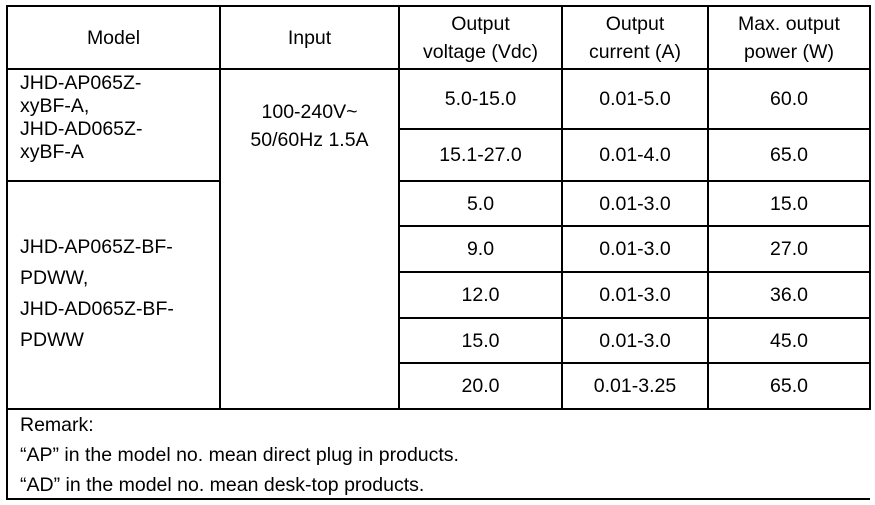 The width and height of the screenshot is (875, 505). I want to click on power-cell: 15.0, so click(789, 203).